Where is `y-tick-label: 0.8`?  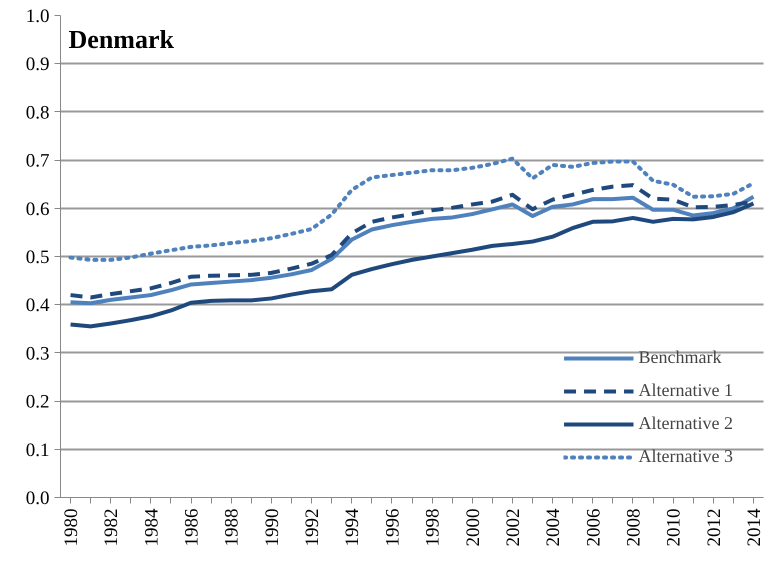
y-tick-label: 0.8 is located at coordinates (38, 113).